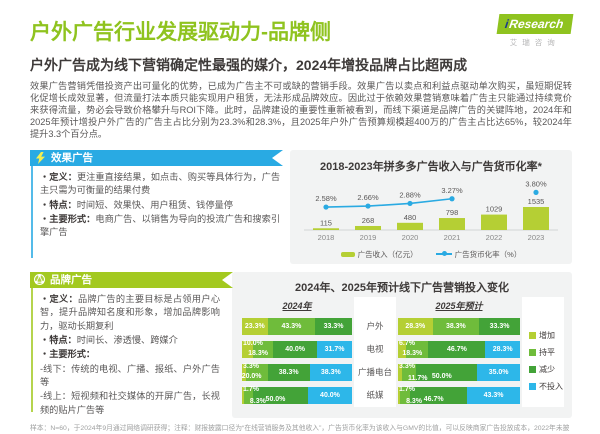  What do you see at coordinates (71, 280) in the screenshot?
I see `section-title: 品牌广告` at bounding box center [71, 280].